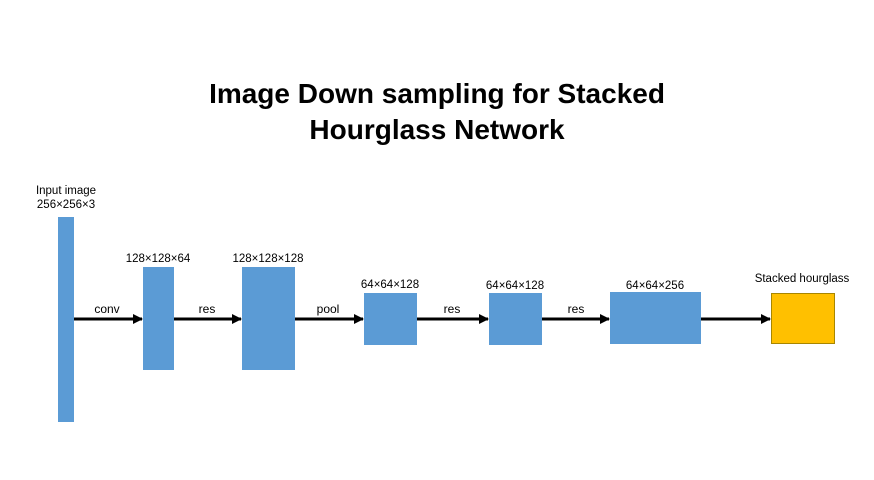 This screenshot has width=874, height=480. I want to click on edge-label-res-2: res, so click(452, 309).